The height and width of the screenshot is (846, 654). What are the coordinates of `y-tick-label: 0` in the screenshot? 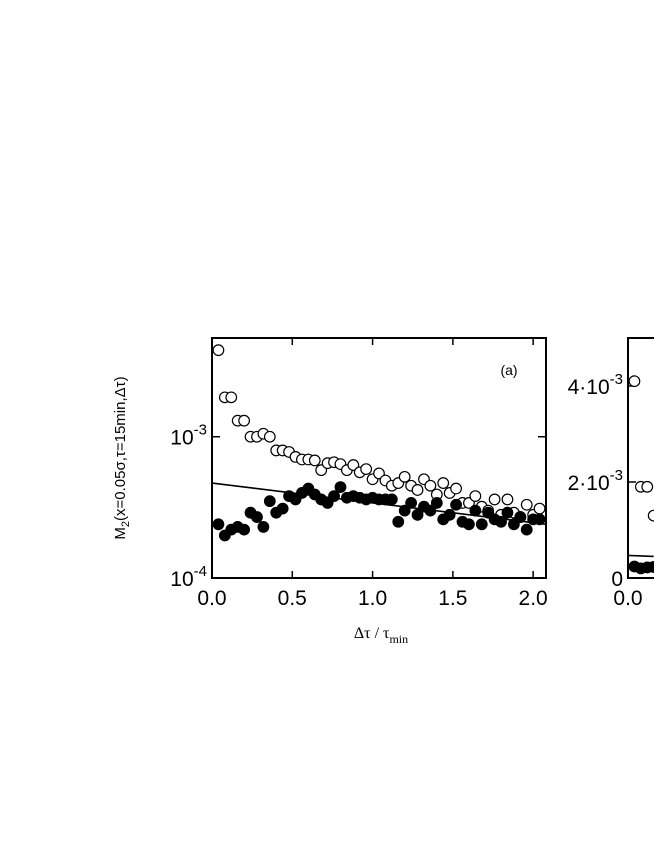 It's located at (617, 579).